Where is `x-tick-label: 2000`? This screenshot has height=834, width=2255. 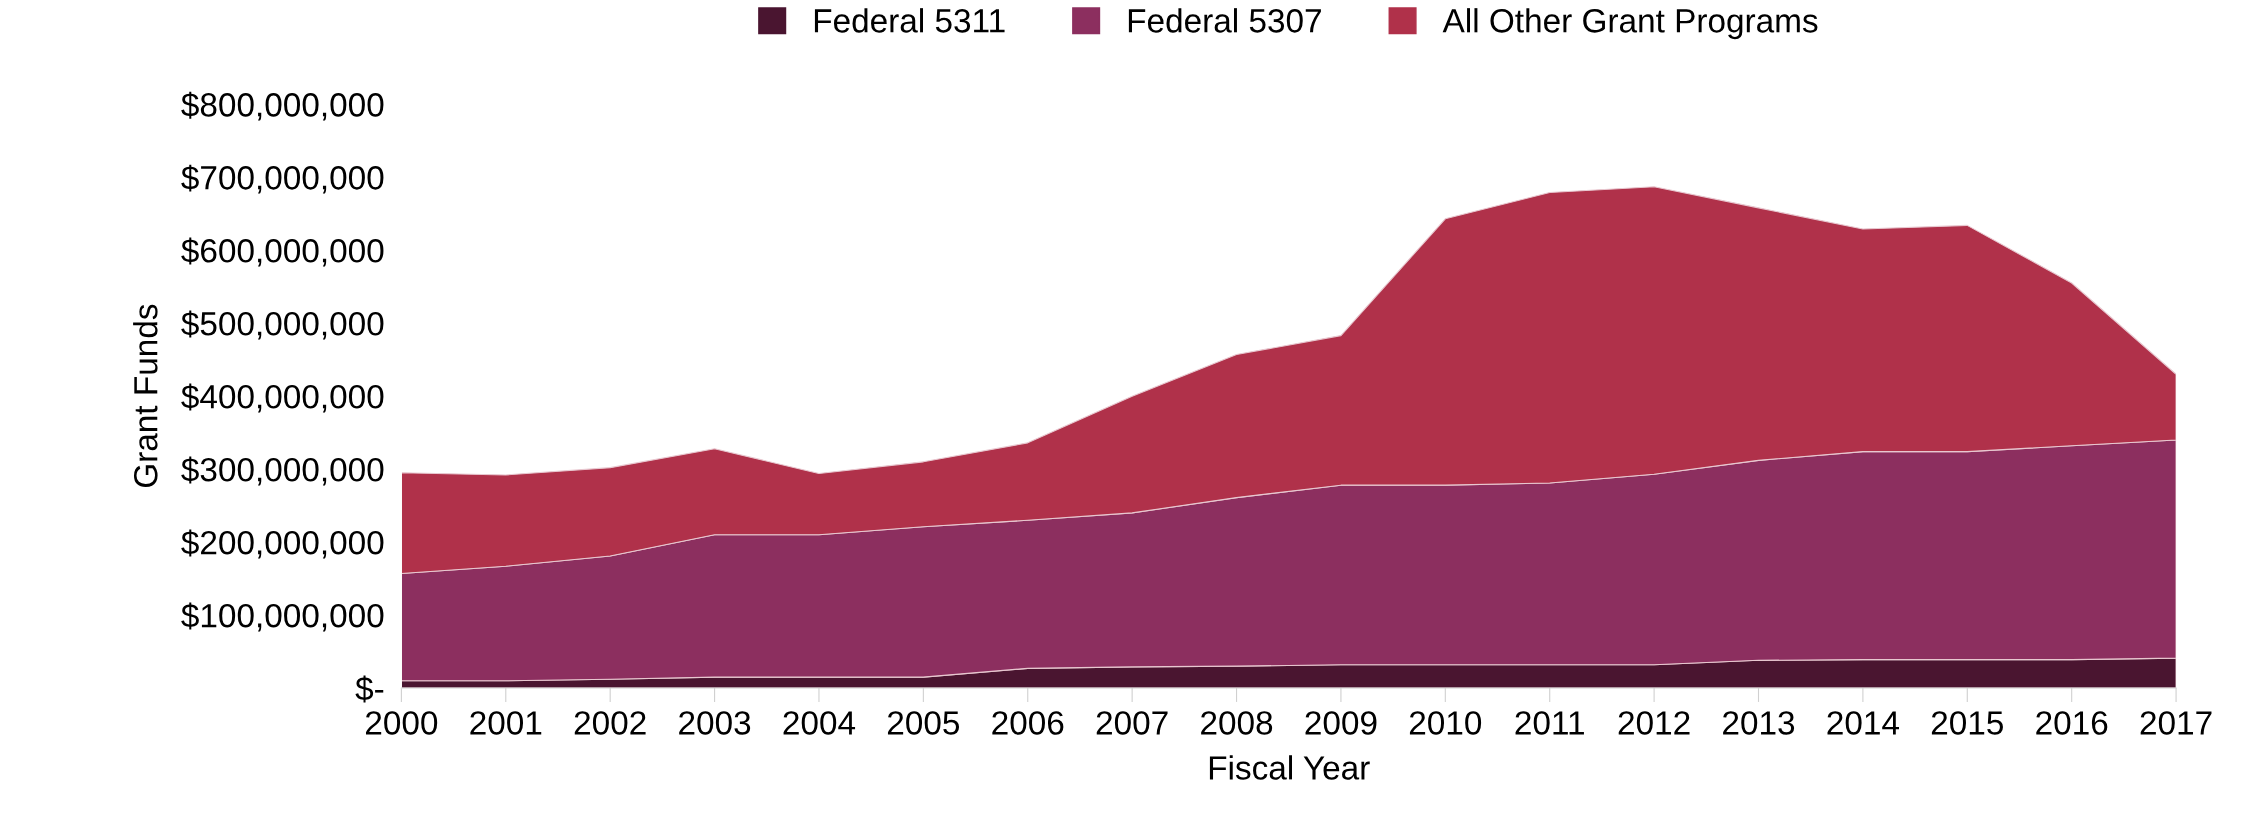 x-tick-label: 2000 is located at coordinates (401, 723).